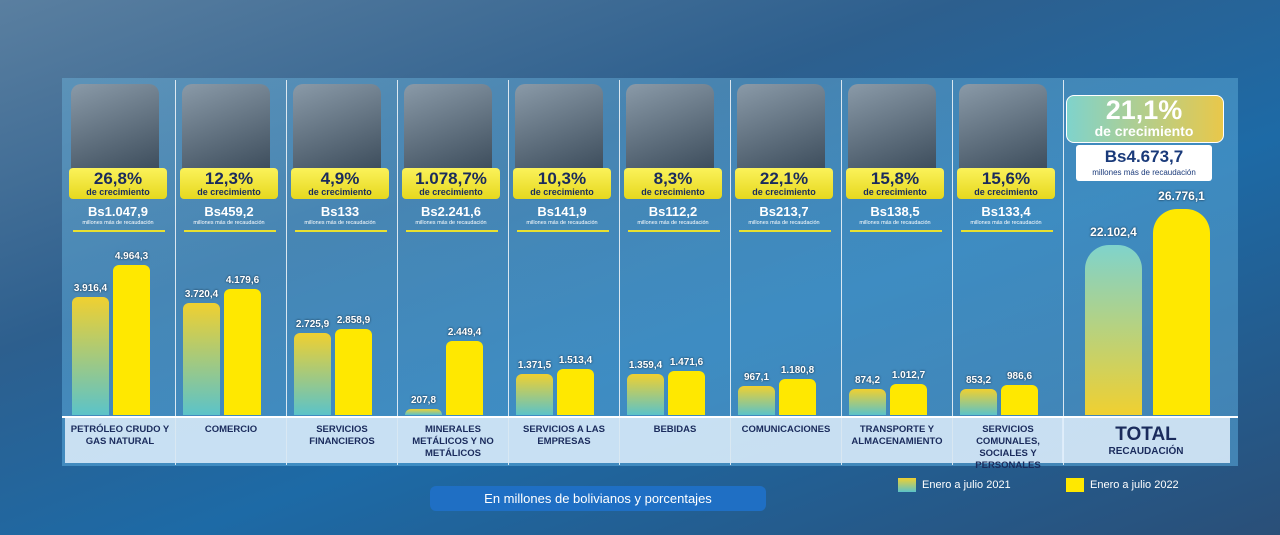 This screenshot has width=1280, height=535. I want to click on growth-percent: 26,8%, so click(118, 178).